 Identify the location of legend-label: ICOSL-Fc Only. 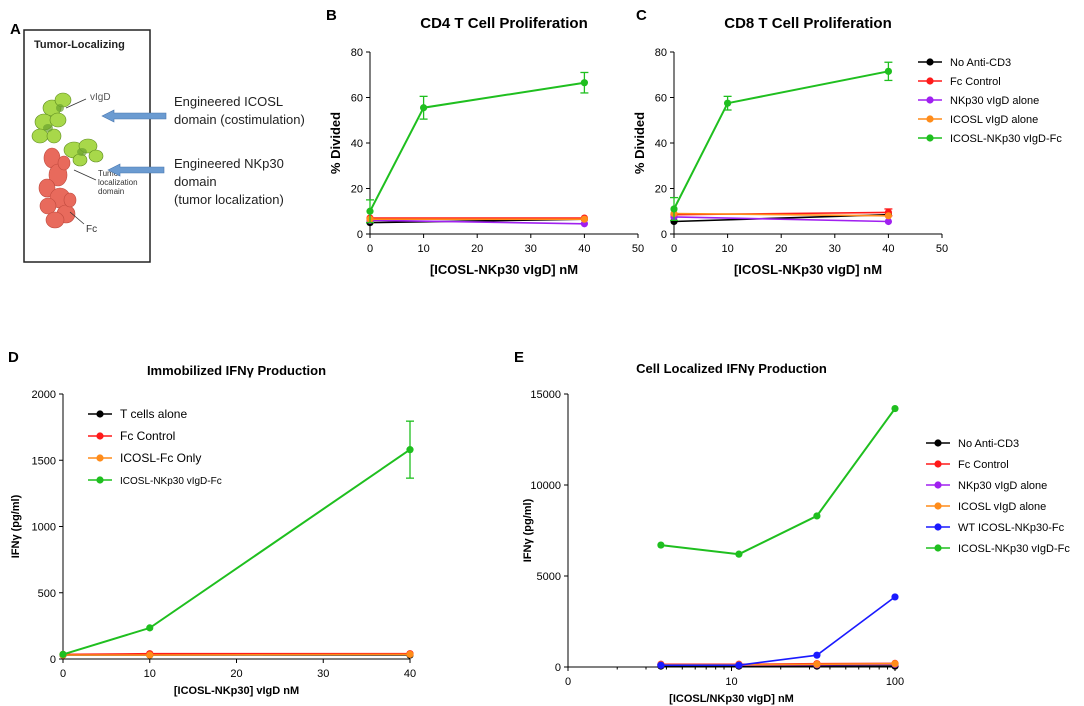
(160, 458).